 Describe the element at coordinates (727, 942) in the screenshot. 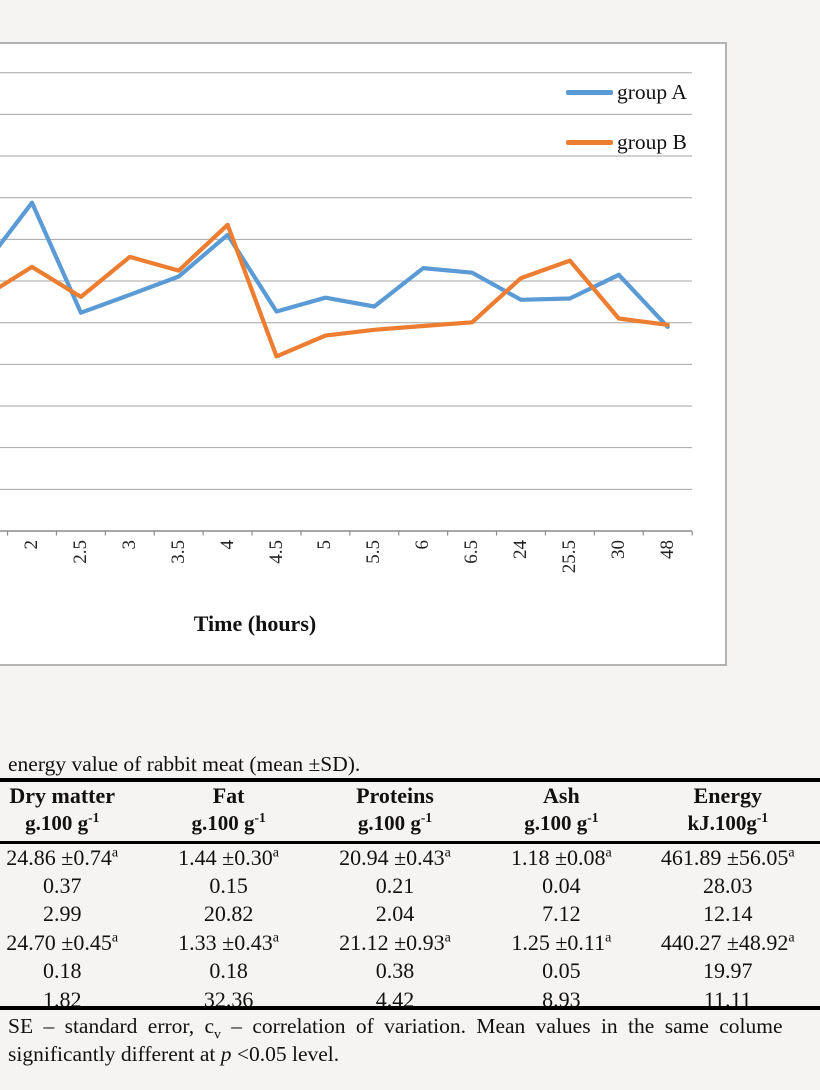

I see `table-cell: 440.27 ±48.92a` at that location.